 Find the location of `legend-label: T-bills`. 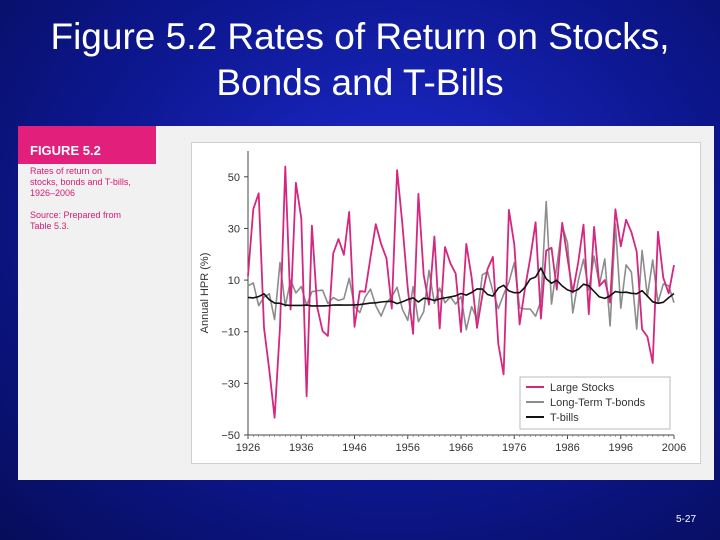

legend-label: T-bills is located at coordinates (564, 418).